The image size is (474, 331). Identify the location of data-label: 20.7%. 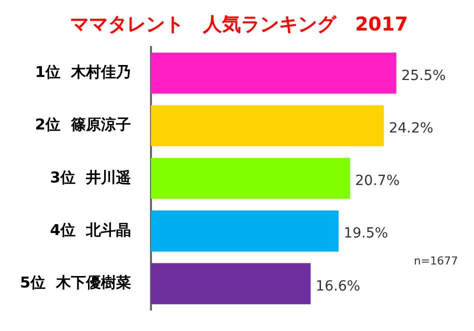
(377, 181).